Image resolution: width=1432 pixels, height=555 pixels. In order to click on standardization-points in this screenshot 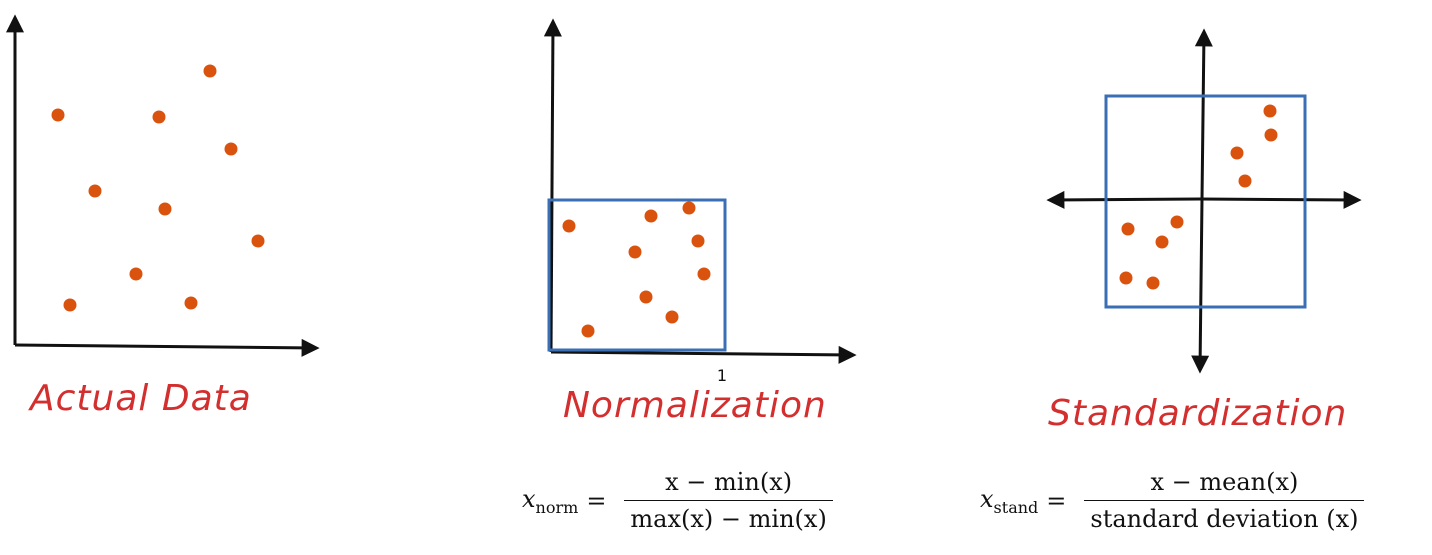, I will do `click(1198, 197)`.